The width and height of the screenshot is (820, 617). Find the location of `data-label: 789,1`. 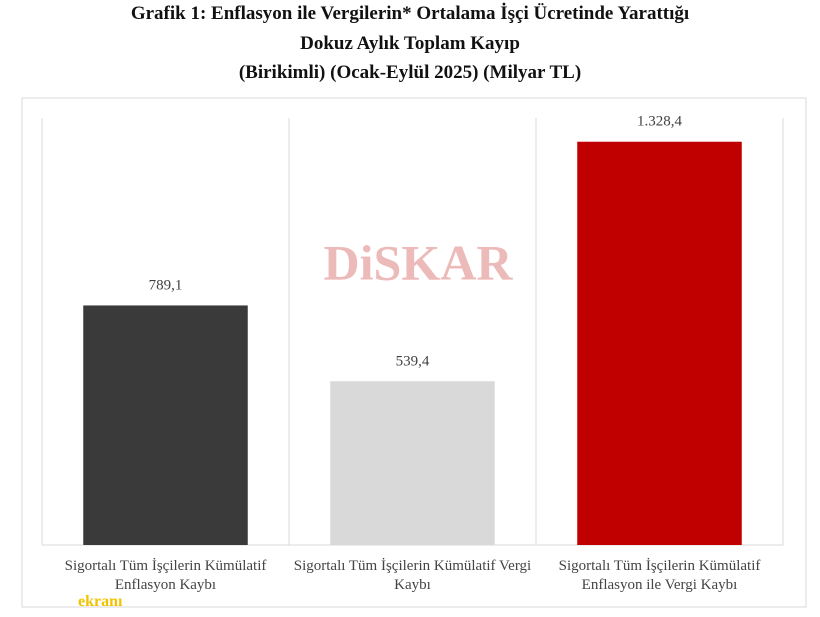

data-label: 789,1 is located at coordinates (166, 285).